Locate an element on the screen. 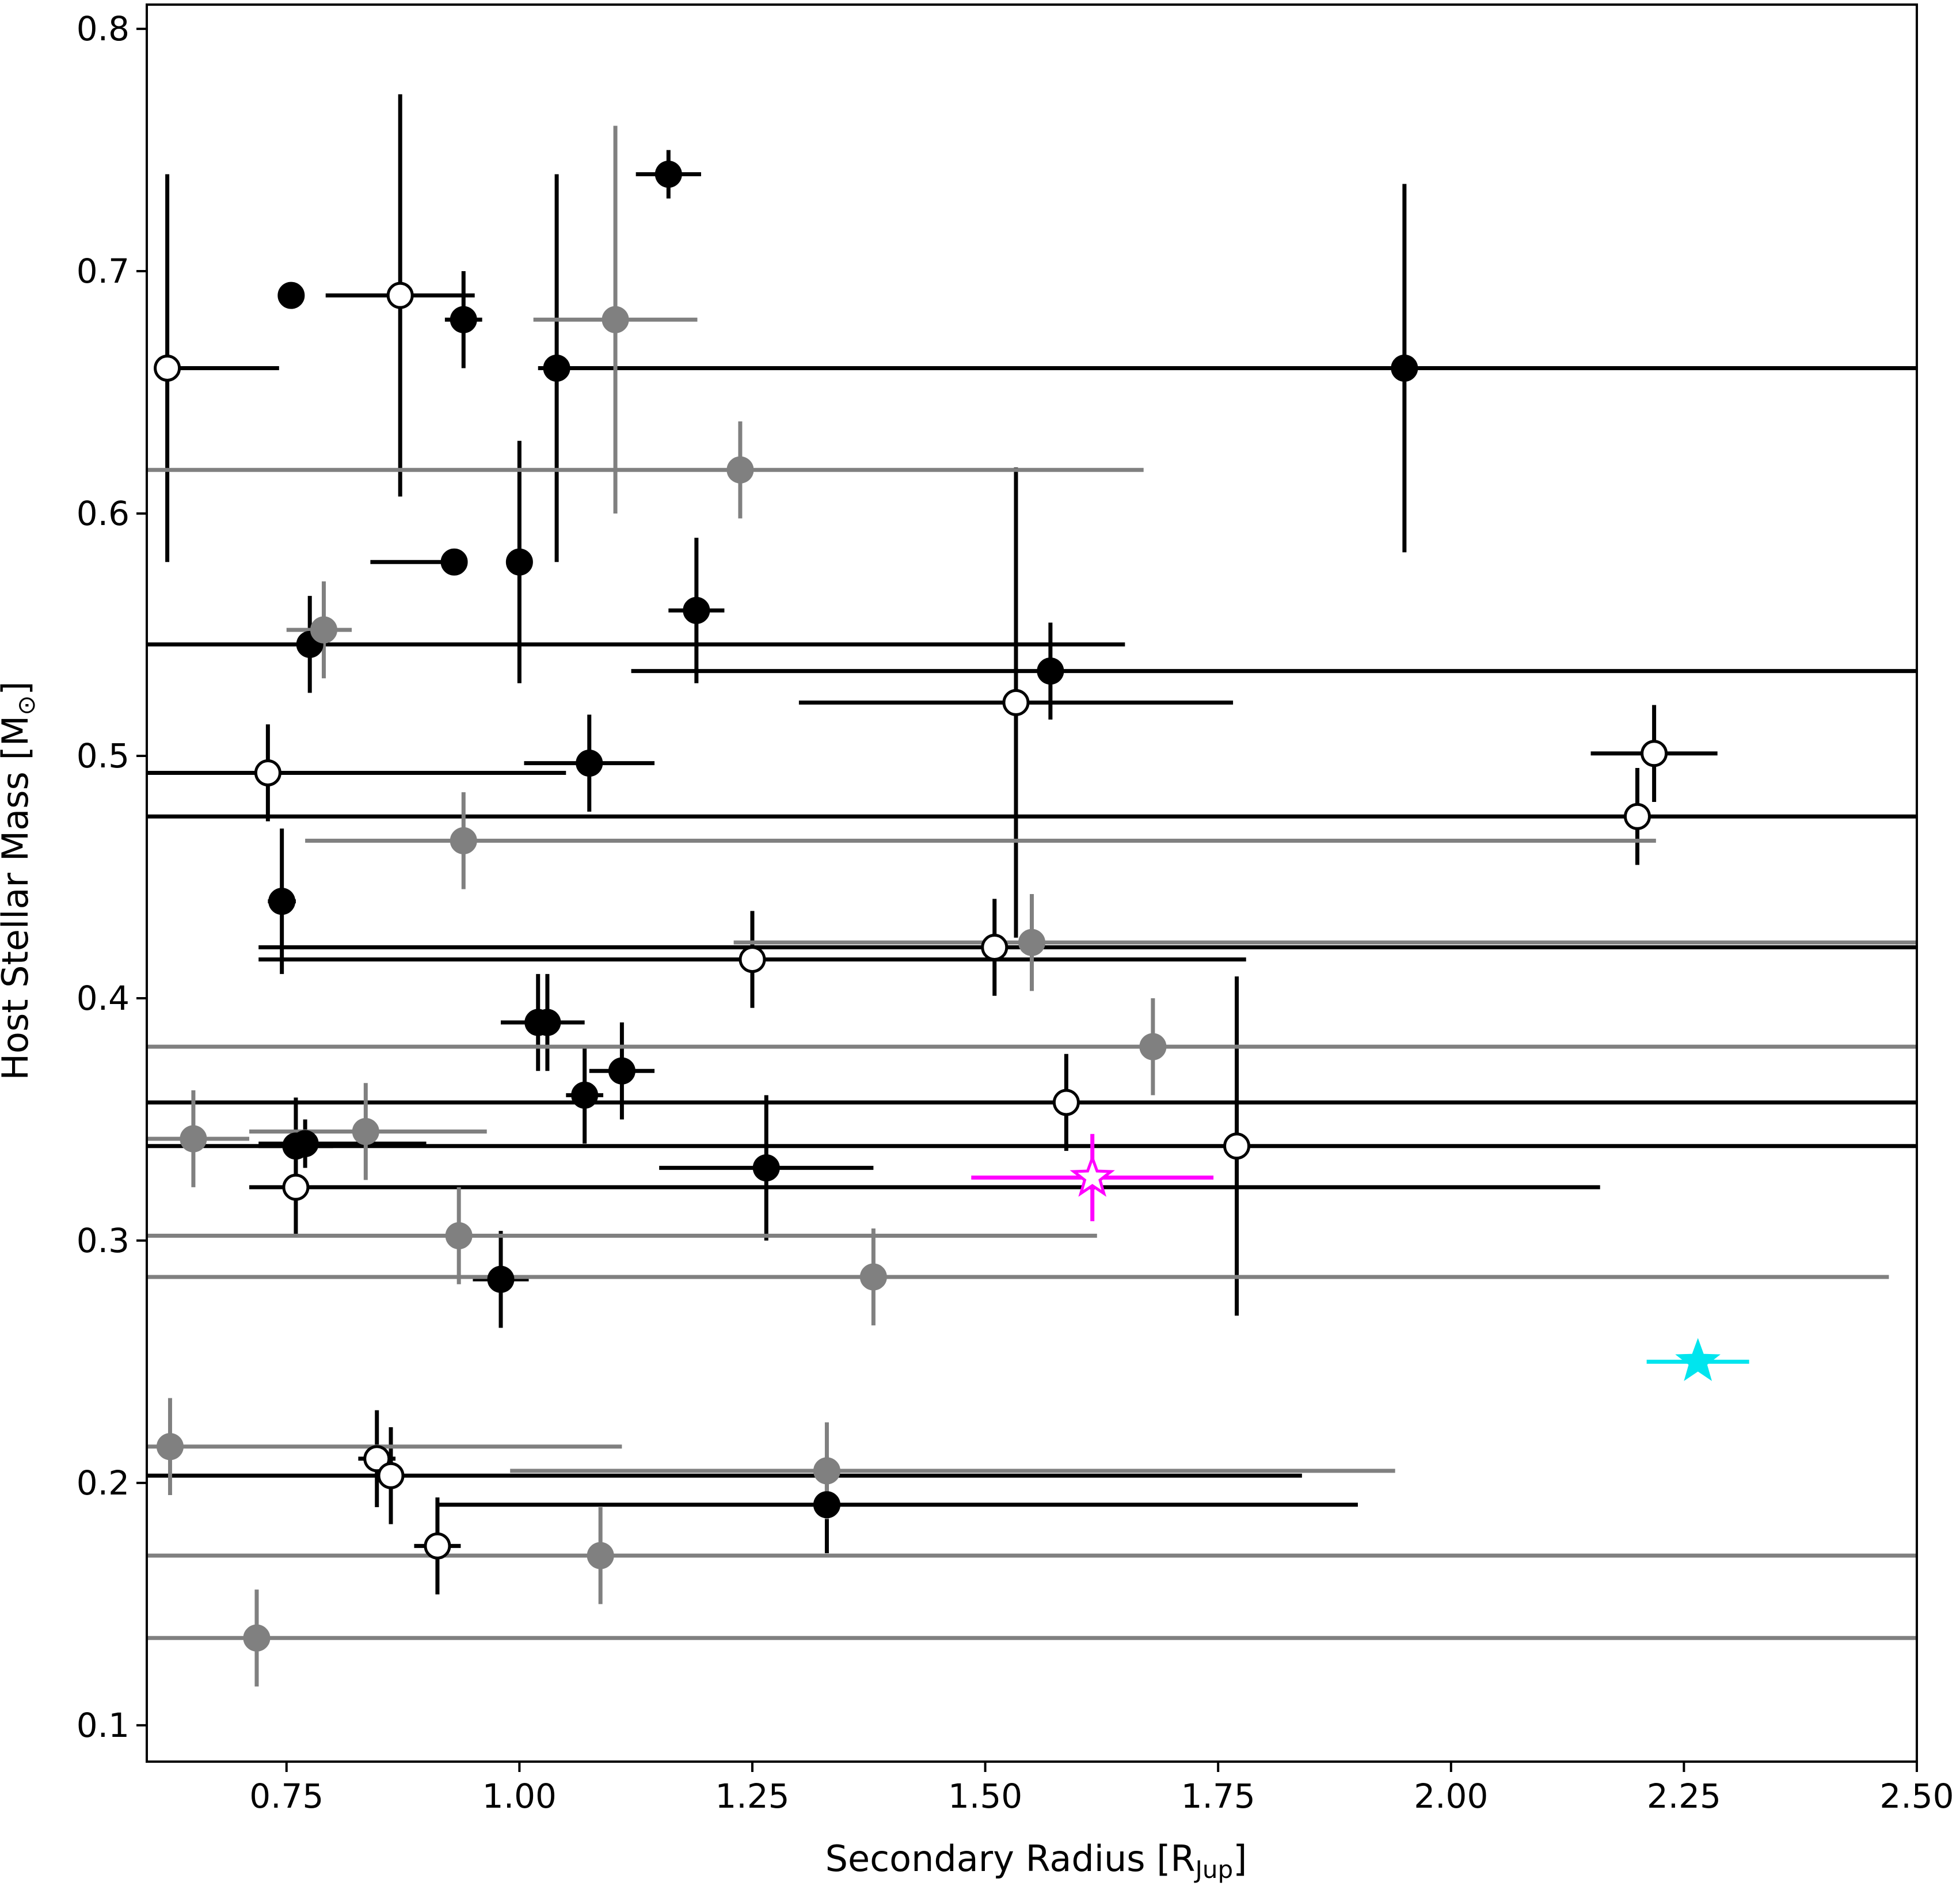  y-tick-label: 0.2 is located at coordinates (103, 1483).